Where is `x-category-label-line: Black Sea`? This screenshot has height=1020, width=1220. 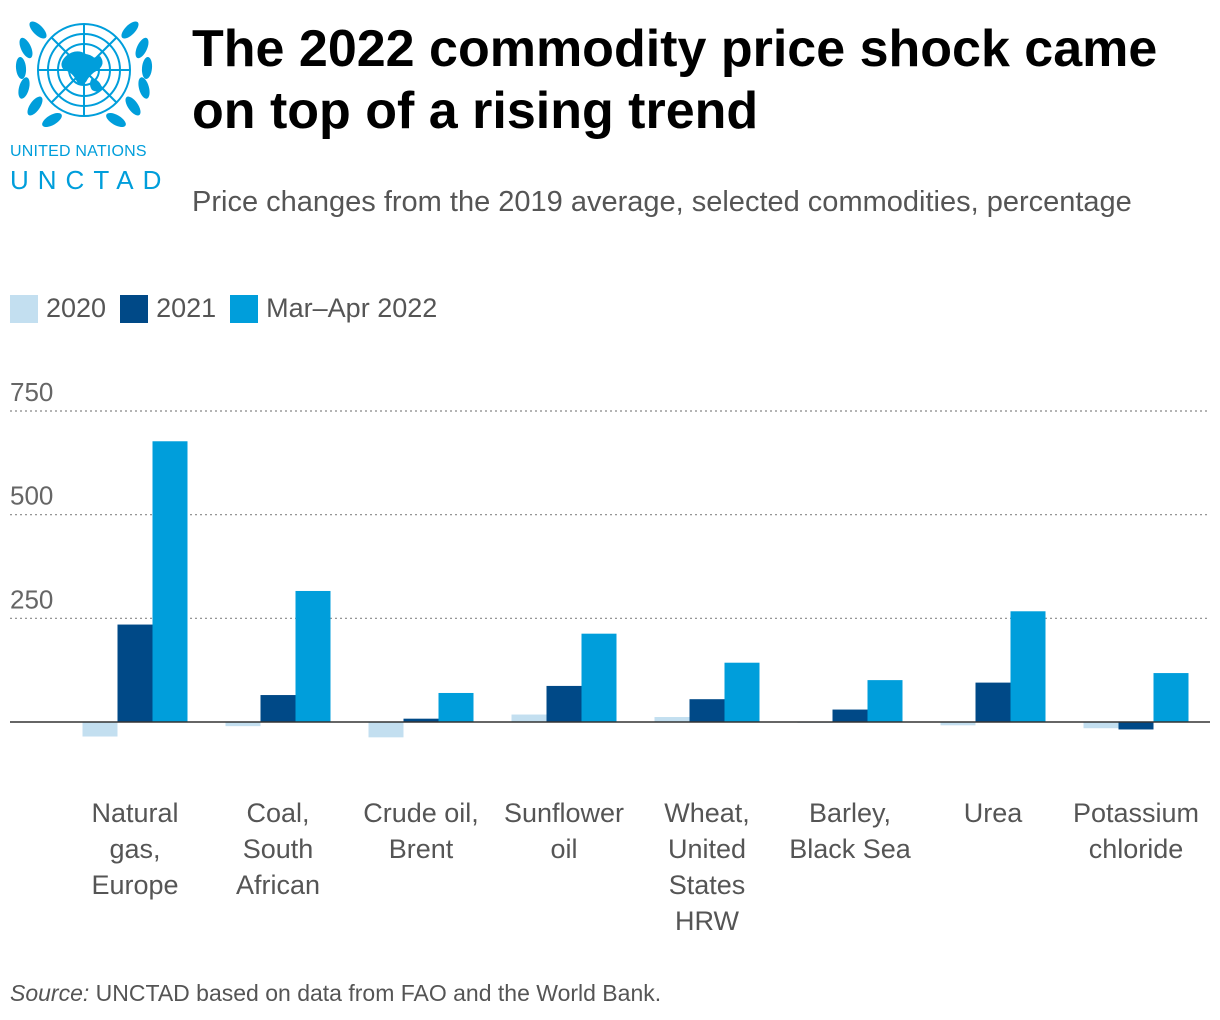
x-category-label-line: Black Sea is located at coordinates (850, 849).